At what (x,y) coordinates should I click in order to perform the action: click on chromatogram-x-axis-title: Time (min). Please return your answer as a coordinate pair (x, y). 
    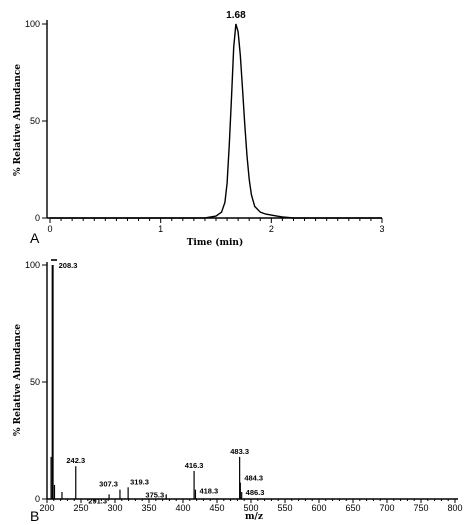
    Looking at the image, I should click on (215, 242).